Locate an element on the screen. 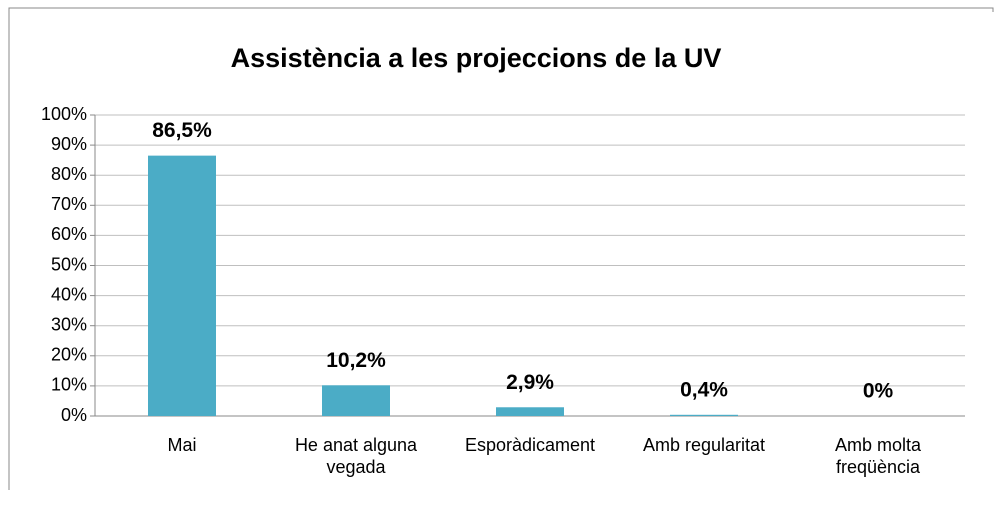  data-label: 86,5% is located at coordinates (182, 130).